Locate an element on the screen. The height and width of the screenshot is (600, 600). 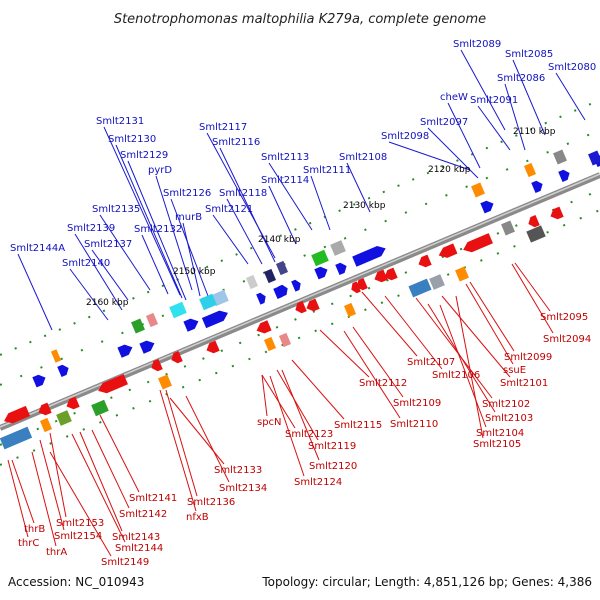
gene-label-reverse: Smlt2149 is located at coordinates (125, 562).